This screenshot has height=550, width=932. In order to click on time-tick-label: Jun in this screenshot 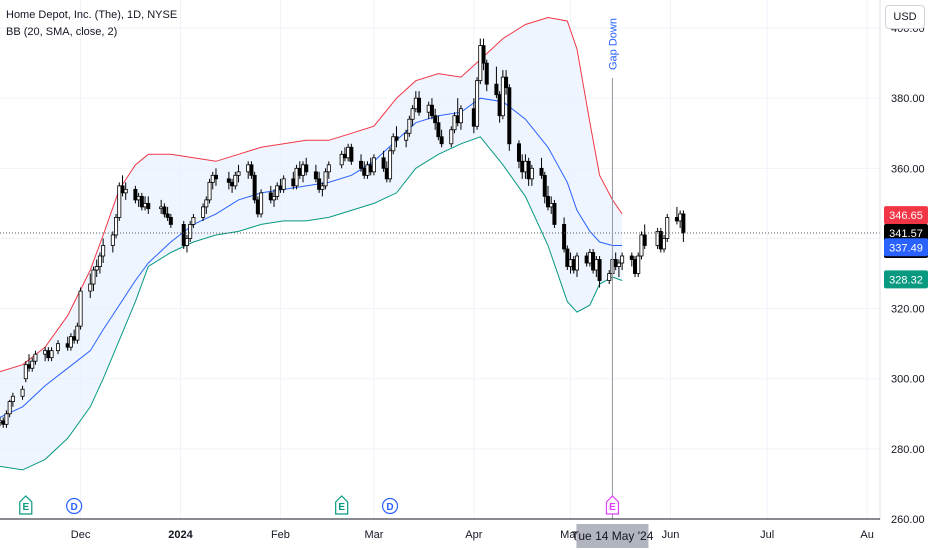, I will do `click(671, 535)`.